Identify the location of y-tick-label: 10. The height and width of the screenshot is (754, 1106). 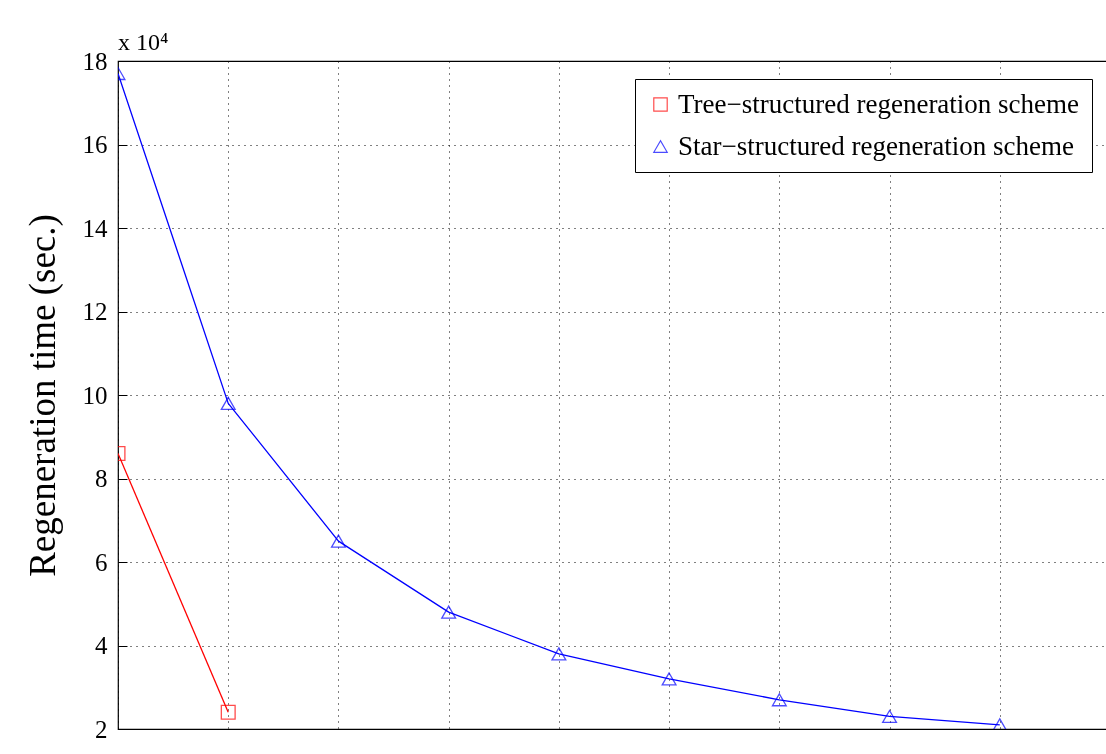
(95, 395).